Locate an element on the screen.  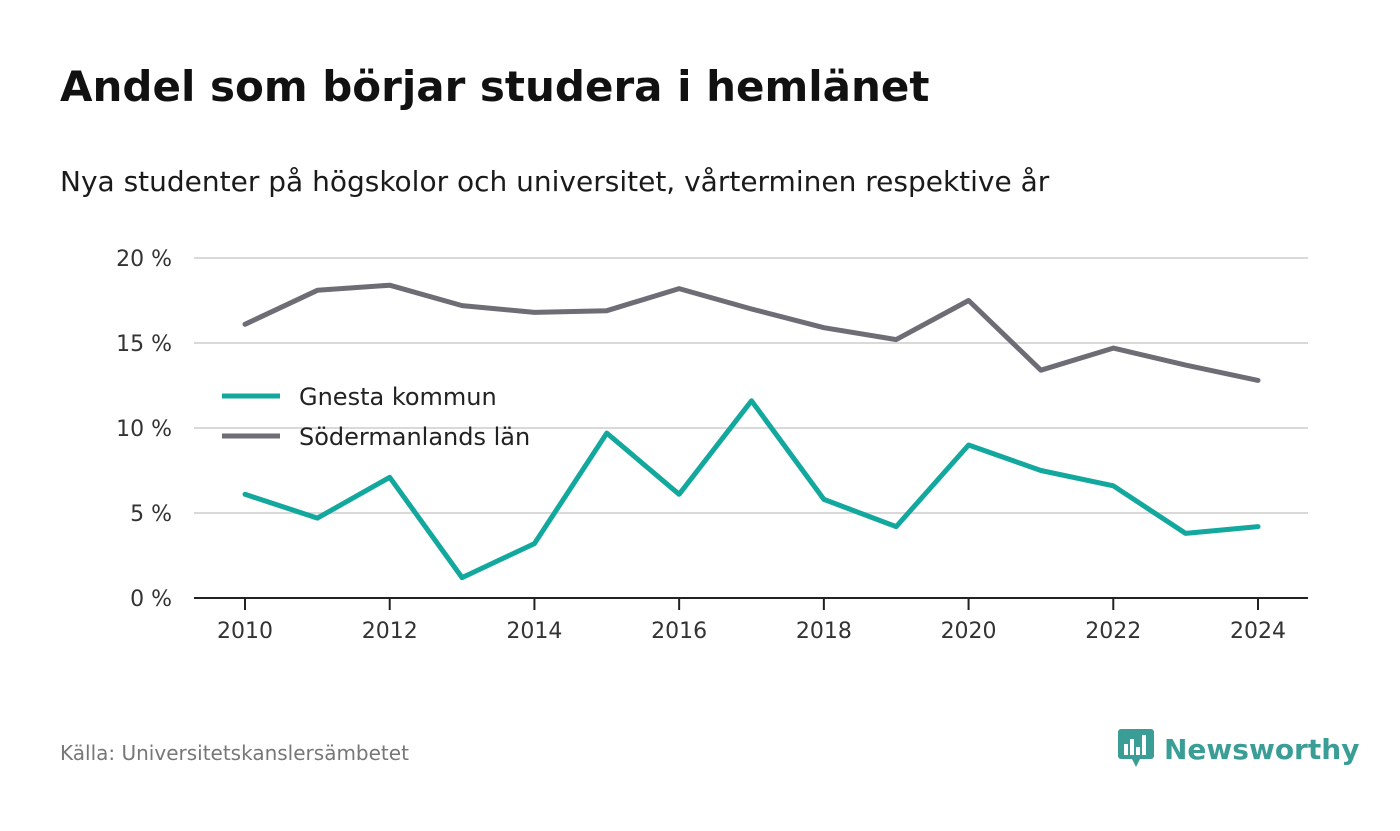
y-axis-ticks: 0 % 5 % 10 % 15 % 20 % is located at coordinates (144, 429).